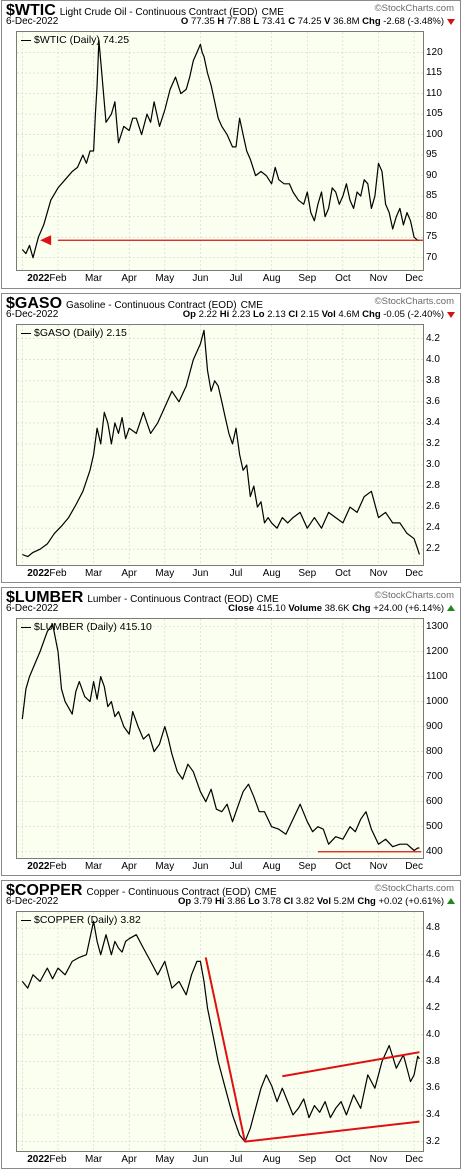 The height and width of the screenshot is (1173, 464). Describe the element at coordinates (437, 676) in the screenshot. I see `y-tick-label: 1100` at that location.